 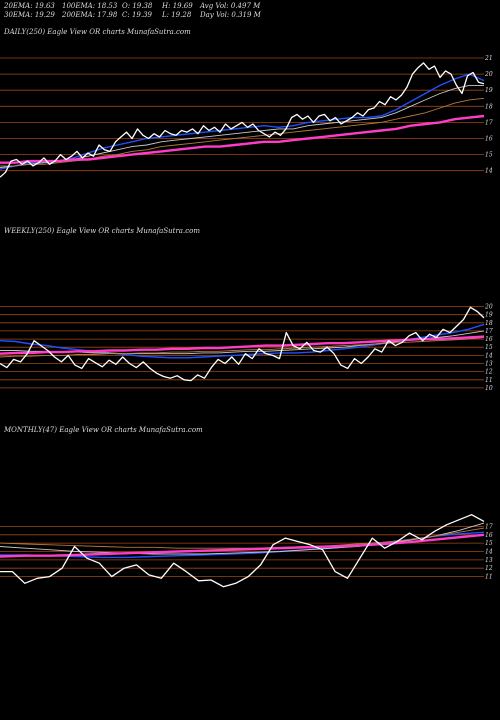 I want to click on stat-avg-vol: Avg Vol: 0.497 M, so click(x=230, y=6).